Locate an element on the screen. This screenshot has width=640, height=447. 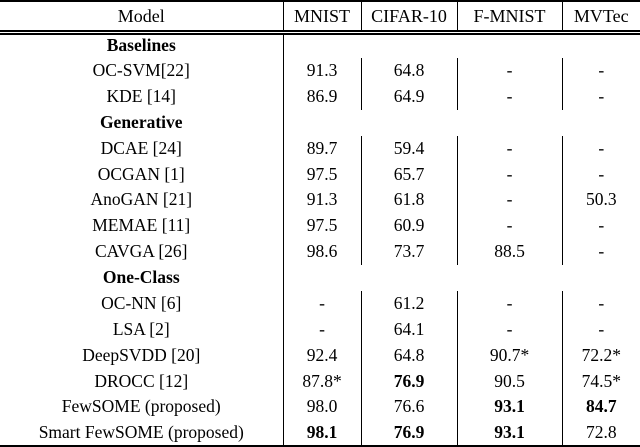
table-header: Model MNIST CIFAR-10 F-MNIST MVTec is located at coordinates (320, 17).